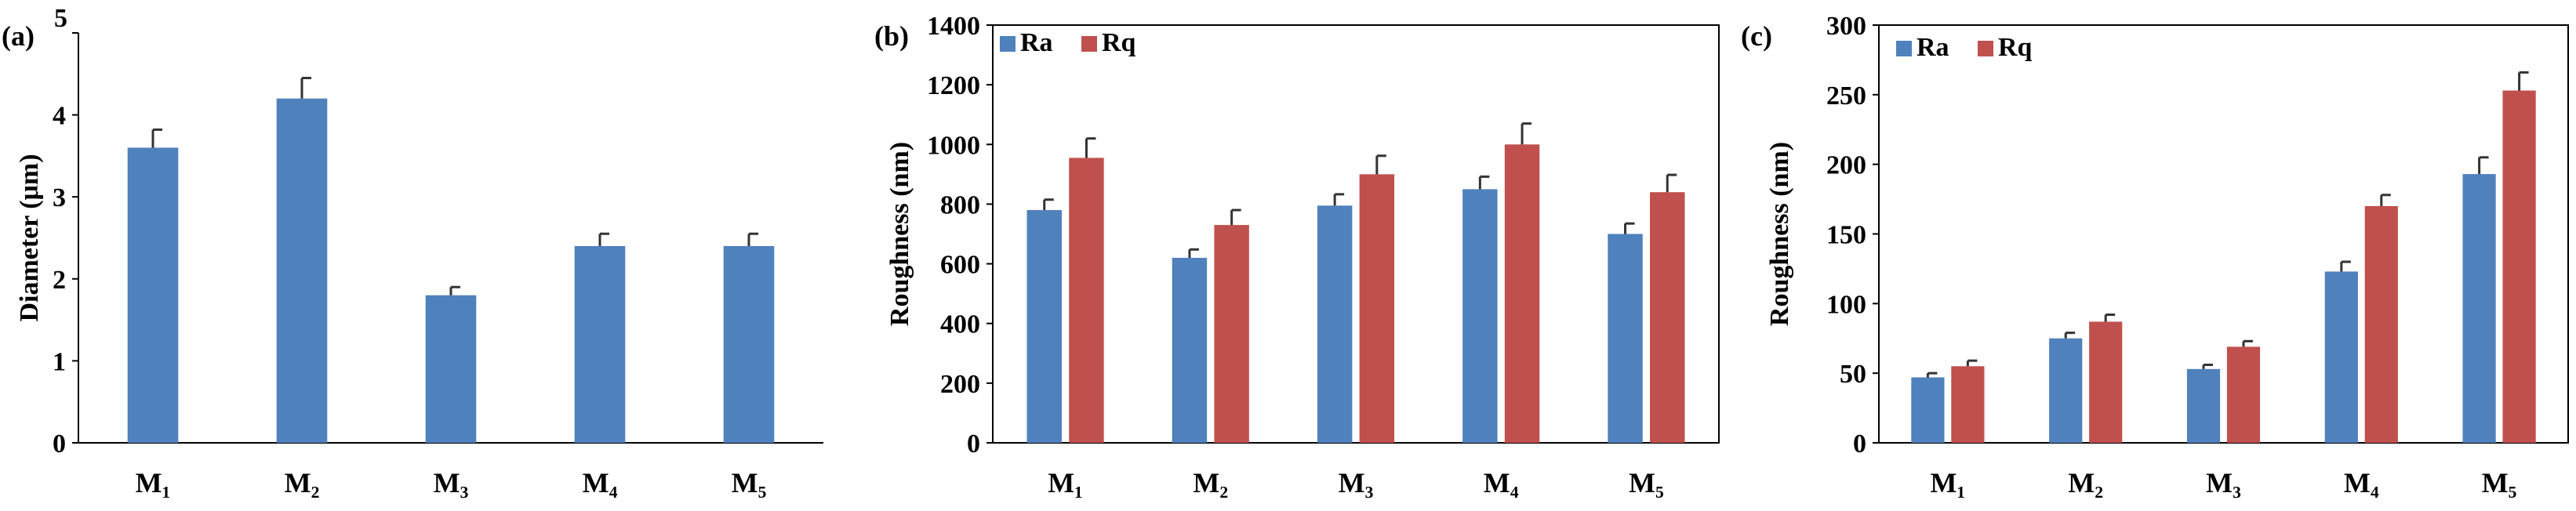 The height and width of the screenshot is (511, 2576). I want to click on y-tick-label: 3, so click(59, 197).